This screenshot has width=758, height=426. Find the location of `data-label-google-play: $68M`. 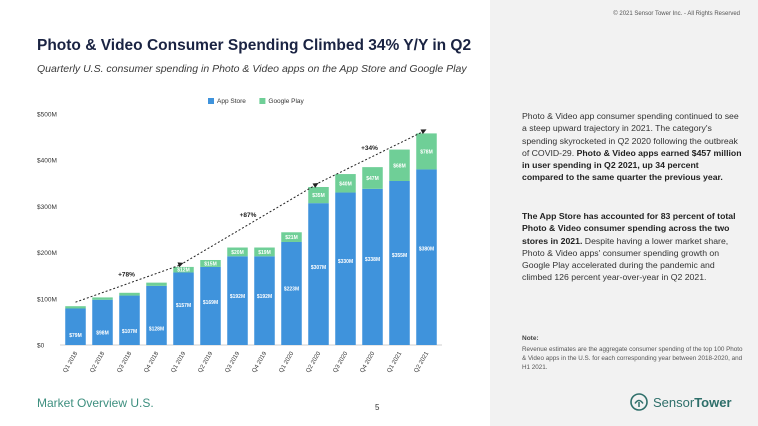

data-label-google-play: $68M is located at coordinates (399, 166).